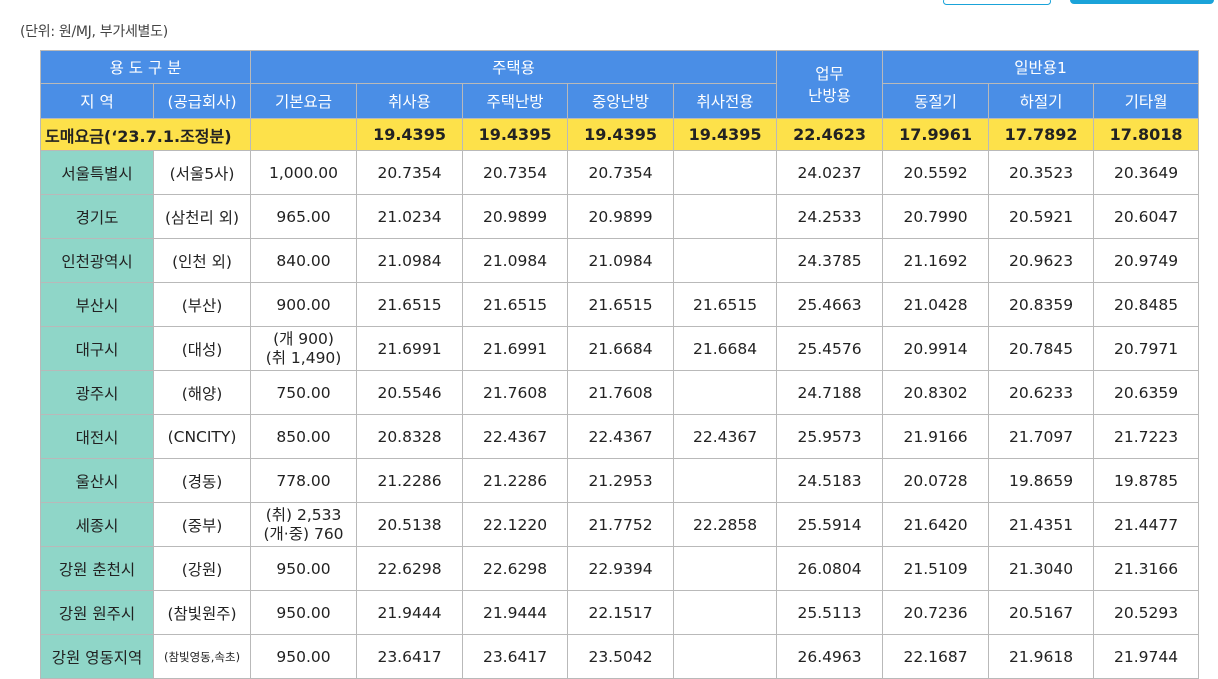  Describe the element at coordinates (1146, 304) in the screenshot. I see `cell-other-season: 20.8485` at that location.